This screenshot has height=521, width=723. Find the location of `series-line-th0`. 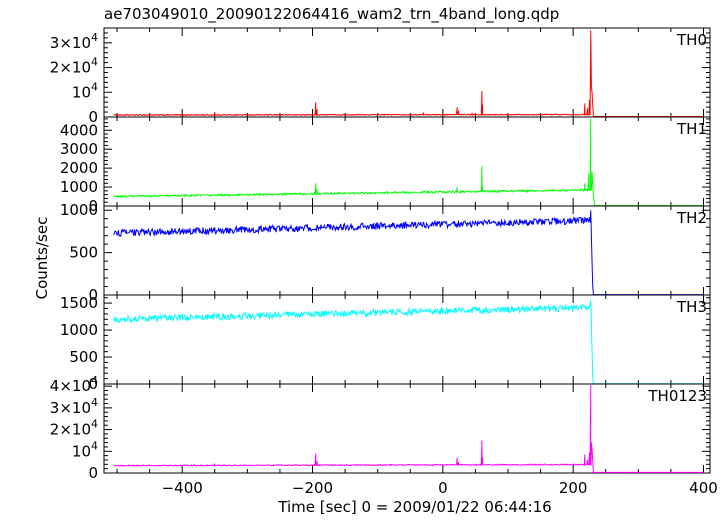

series-line-th0 is located at coordinates (408, 74).